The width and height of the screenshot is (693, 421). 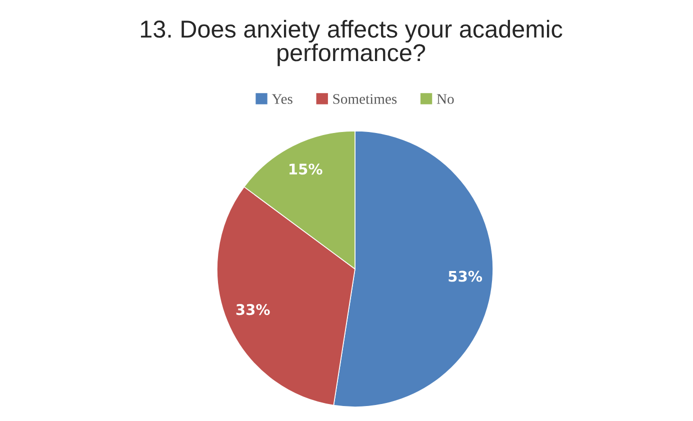 What do you see at coordinates (465, 276) in the screenshot?
I see `data-label: 53%` at bounding box center [465, 276].